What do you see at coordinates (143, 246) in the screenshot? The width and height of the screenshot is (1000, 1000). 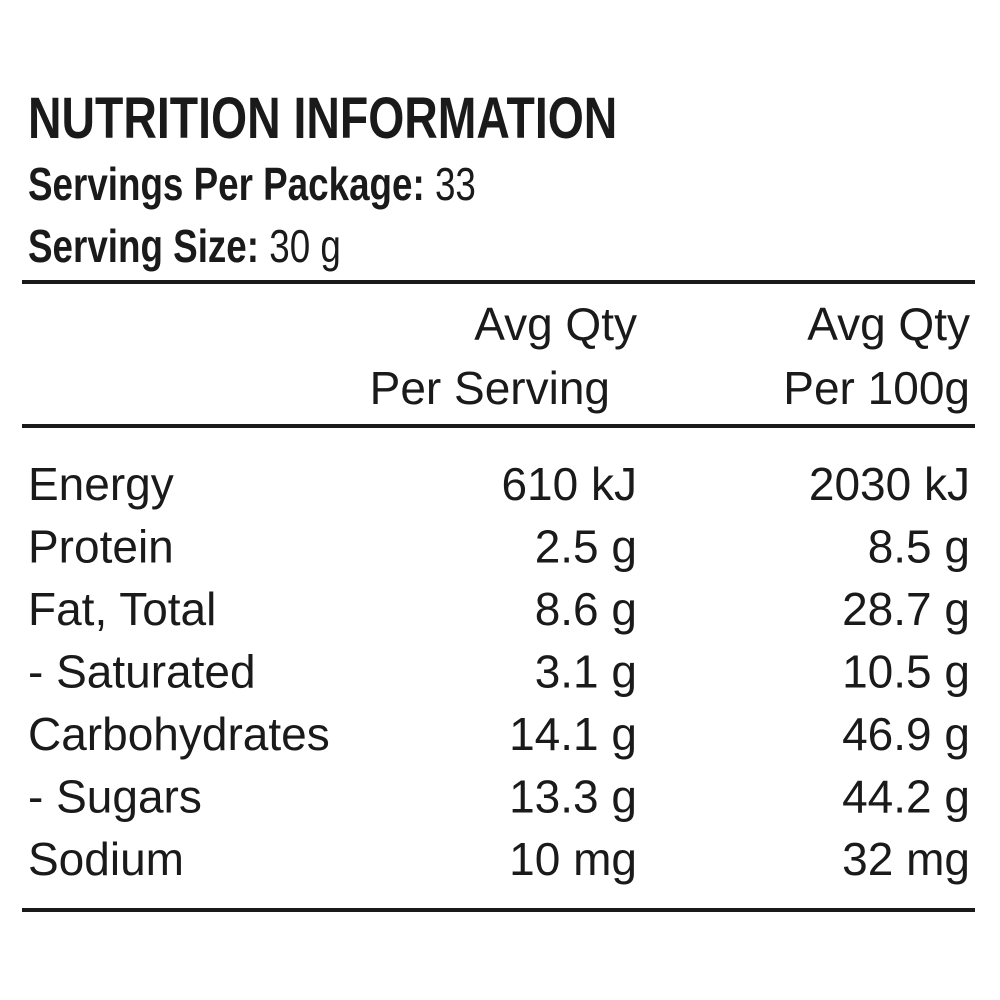 I see `serving-size-label: Serving Size:` at bounding box center [143, 246].